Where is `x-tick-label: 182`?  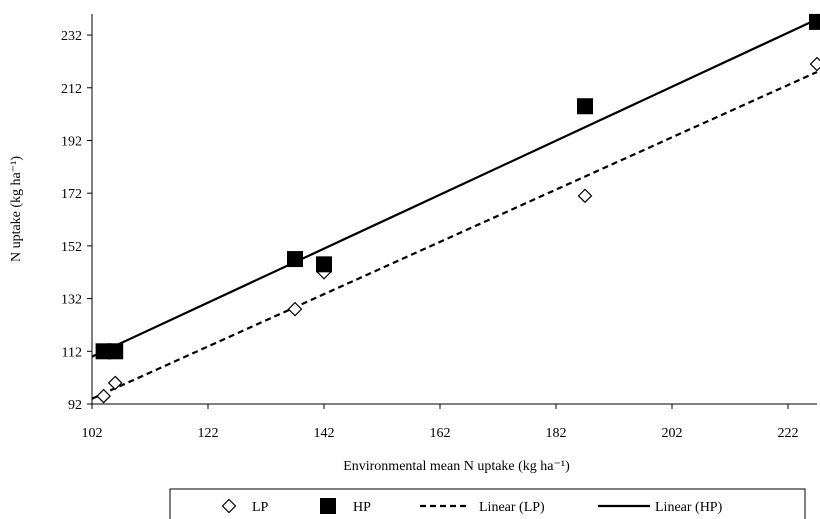 x-tick-label: 182 is located at coordinates (556, 433).